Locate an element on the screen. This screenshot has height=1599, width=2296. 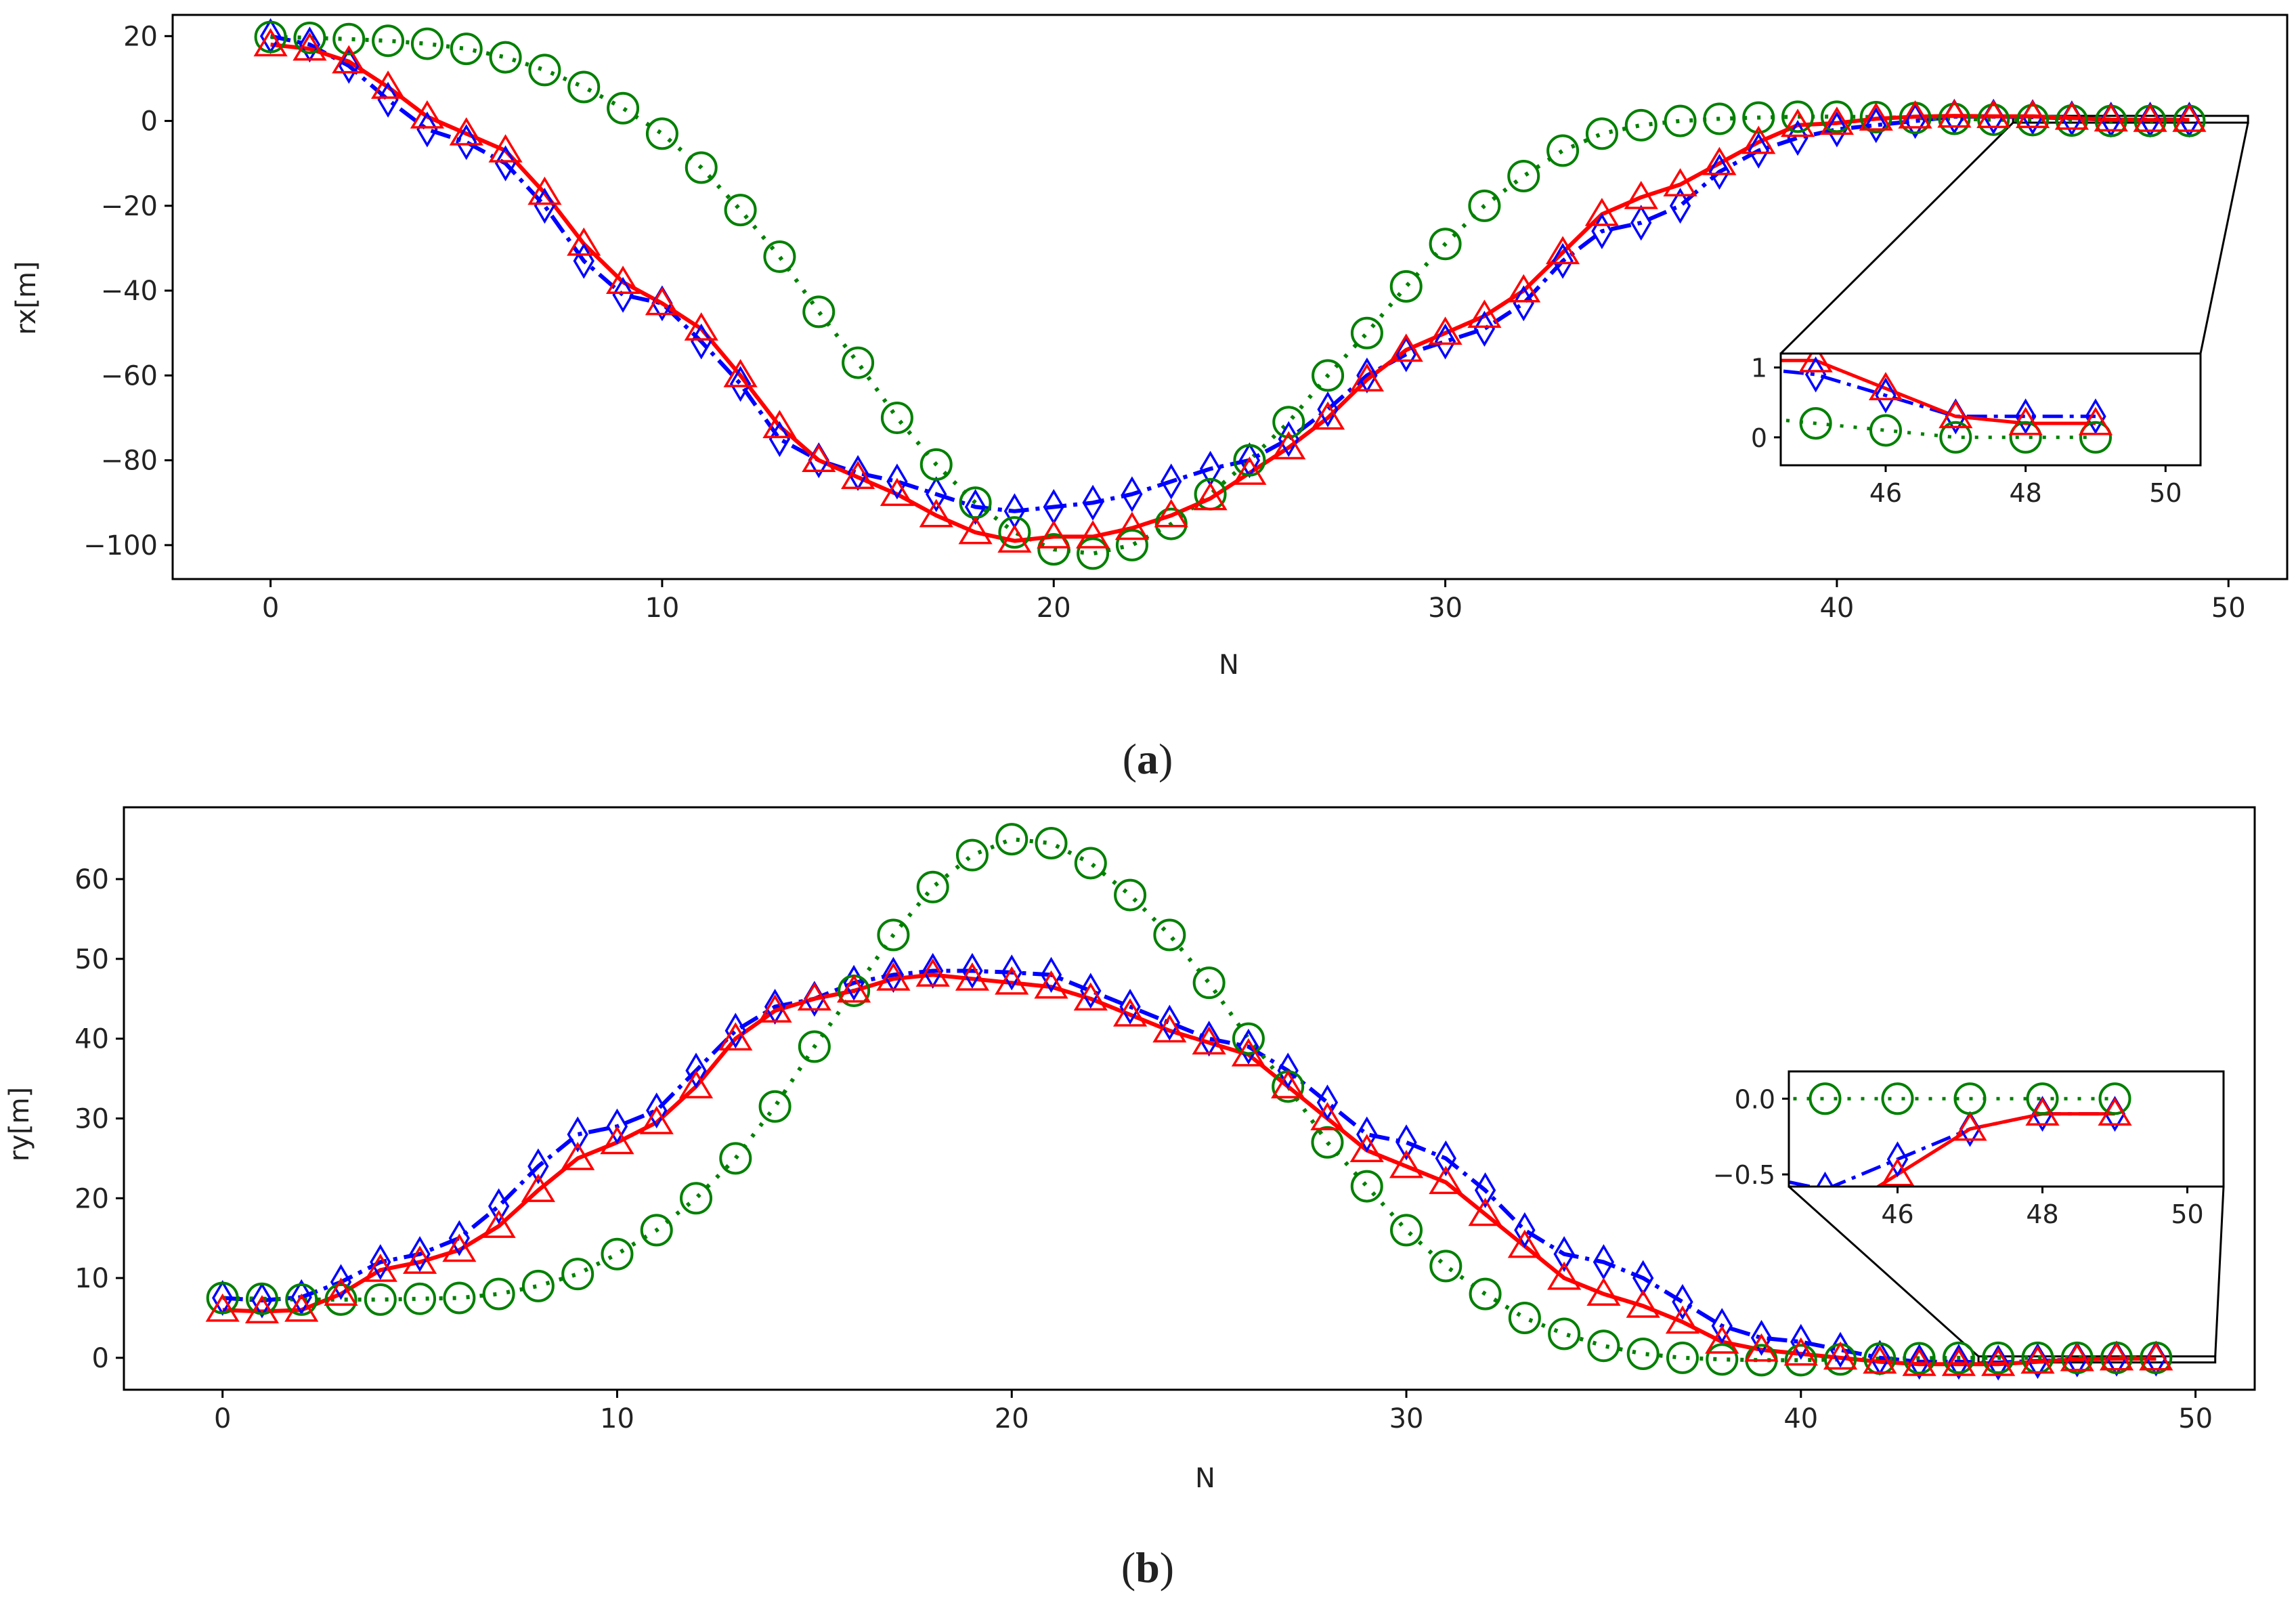
panel-a-x-tick-label: 10 is located at coordinates (662, 608).